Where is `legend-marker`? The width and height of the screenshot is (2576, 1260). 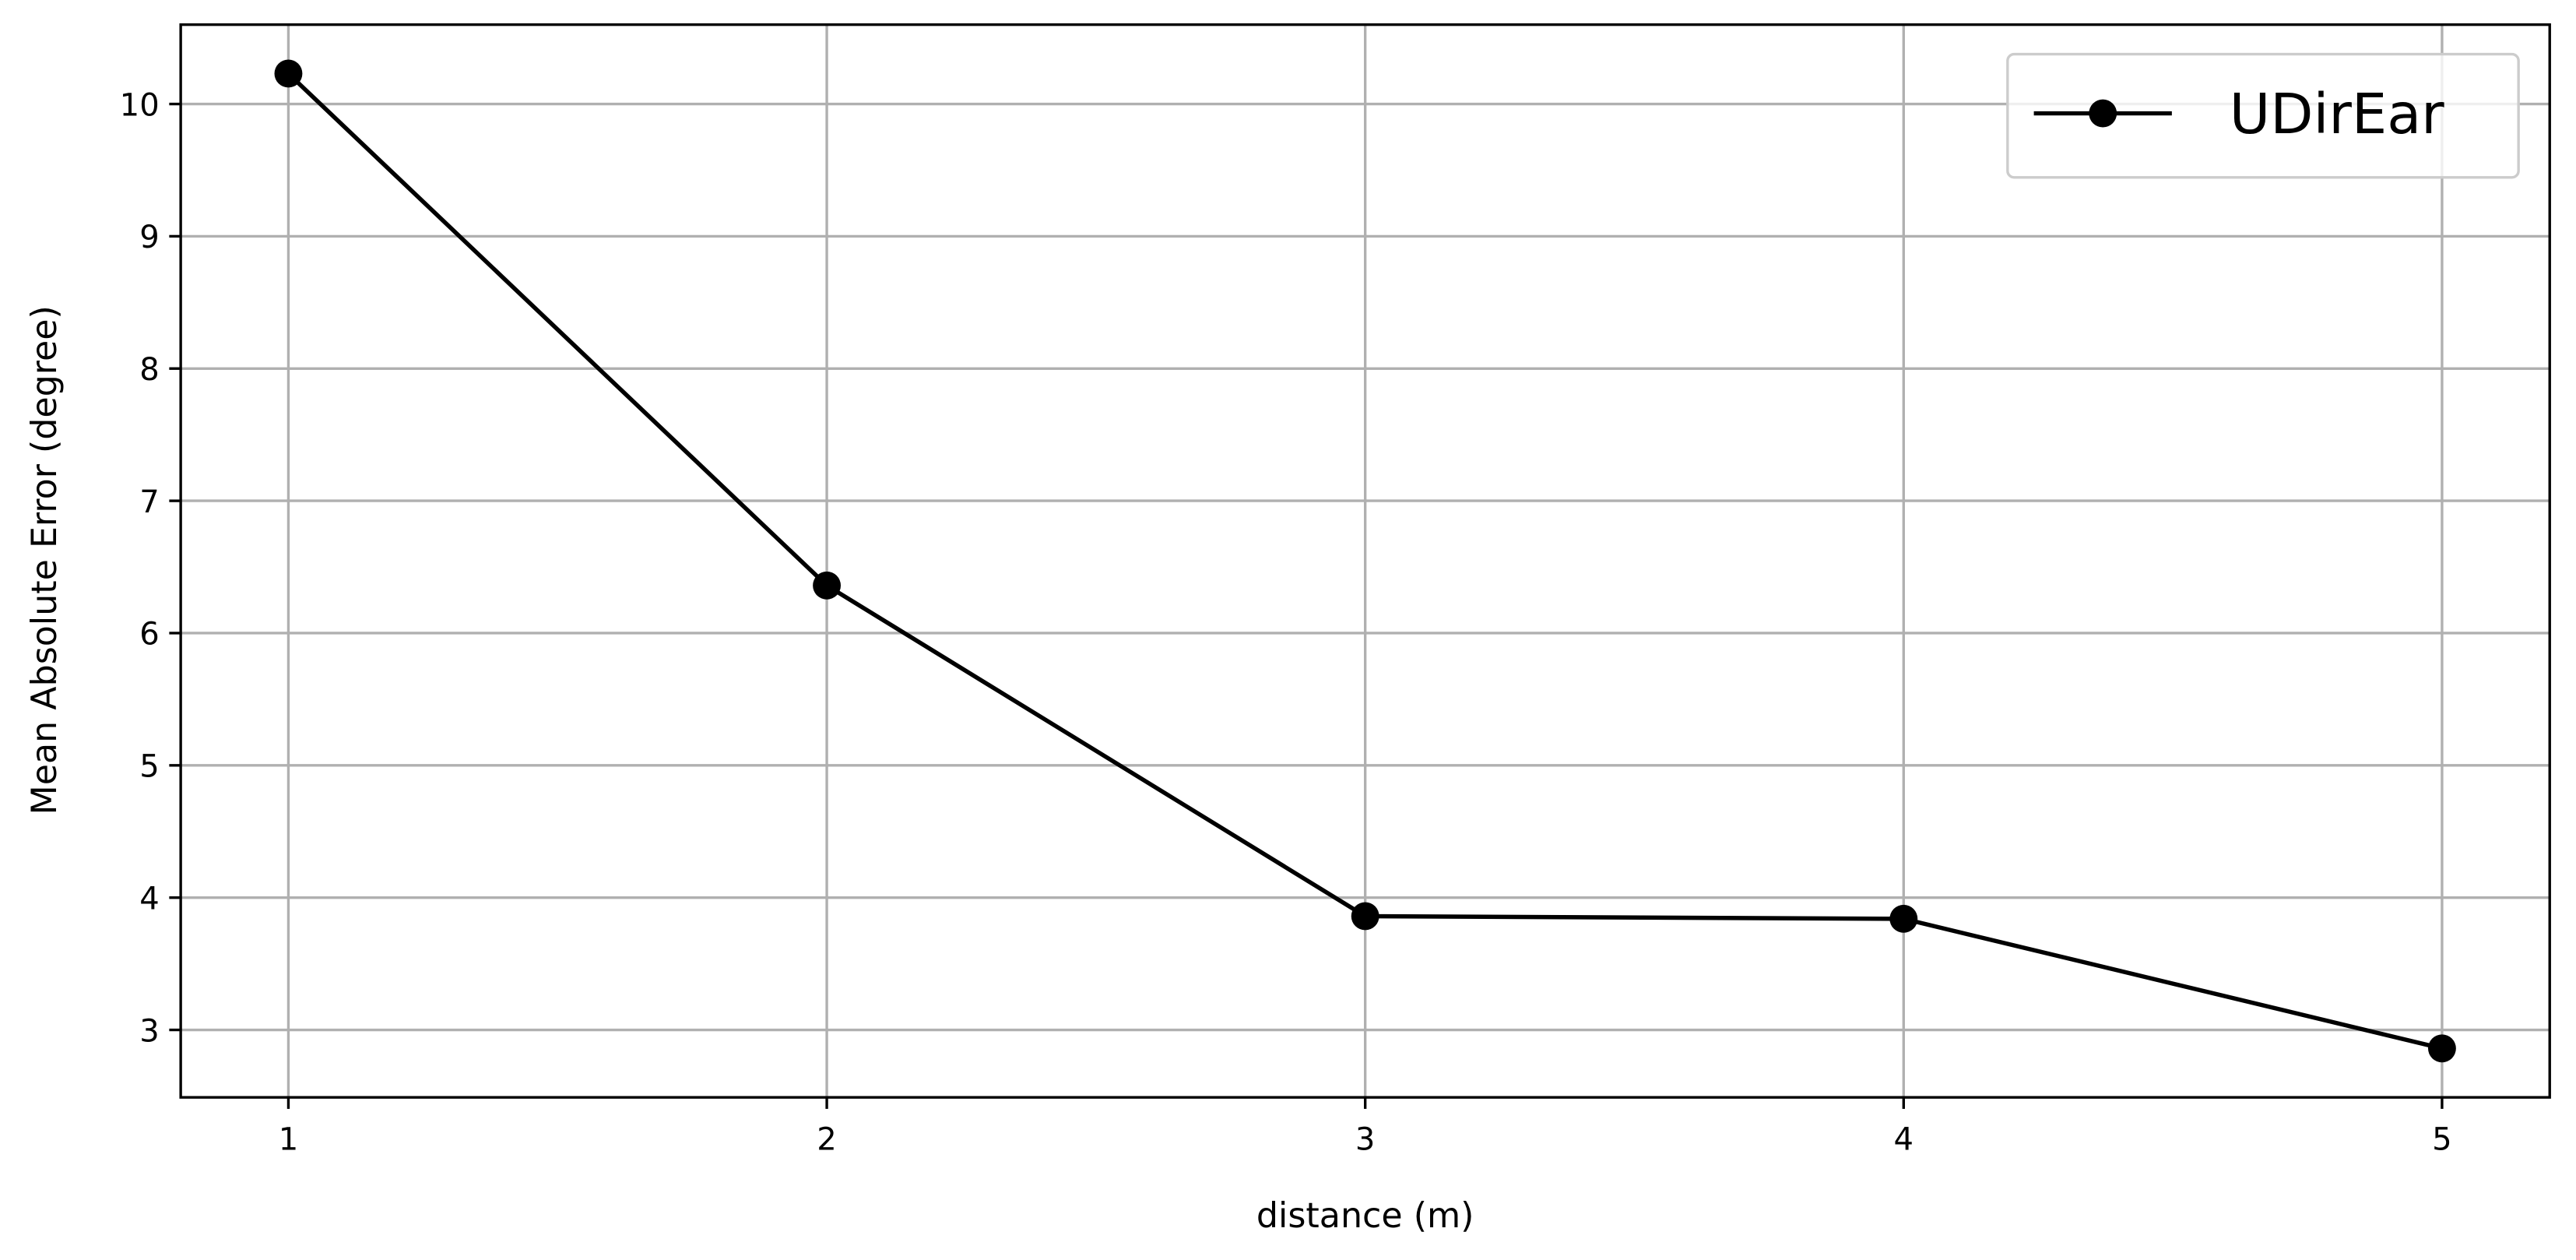 legend-marker is located at coordinates (2103, 114).